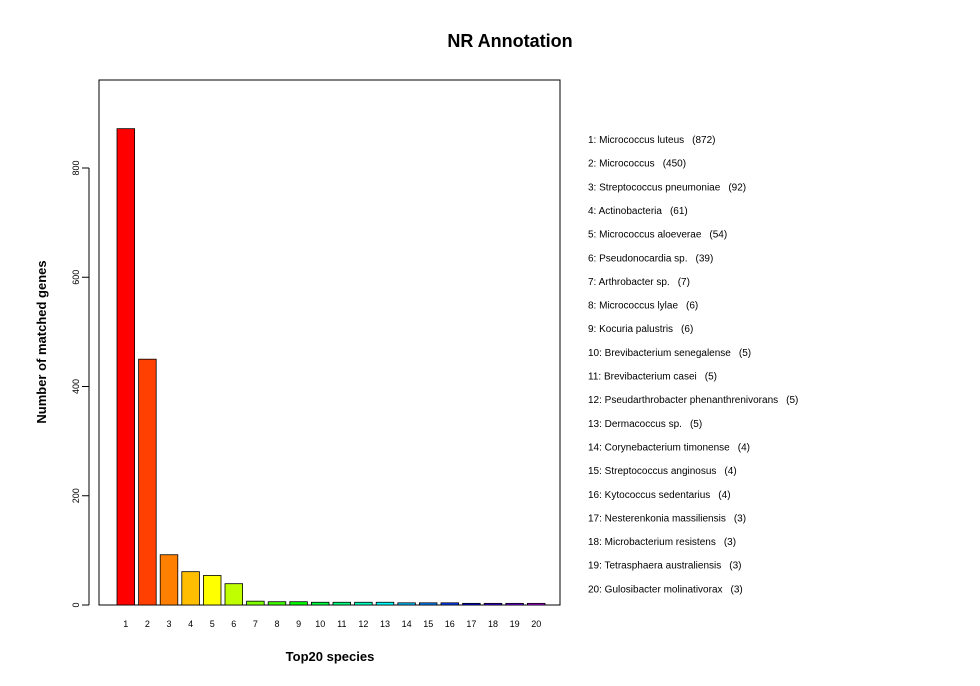  I want to click on legend-entry-label: 17: Nesterenkonia massiliensis, so click(657, 518).